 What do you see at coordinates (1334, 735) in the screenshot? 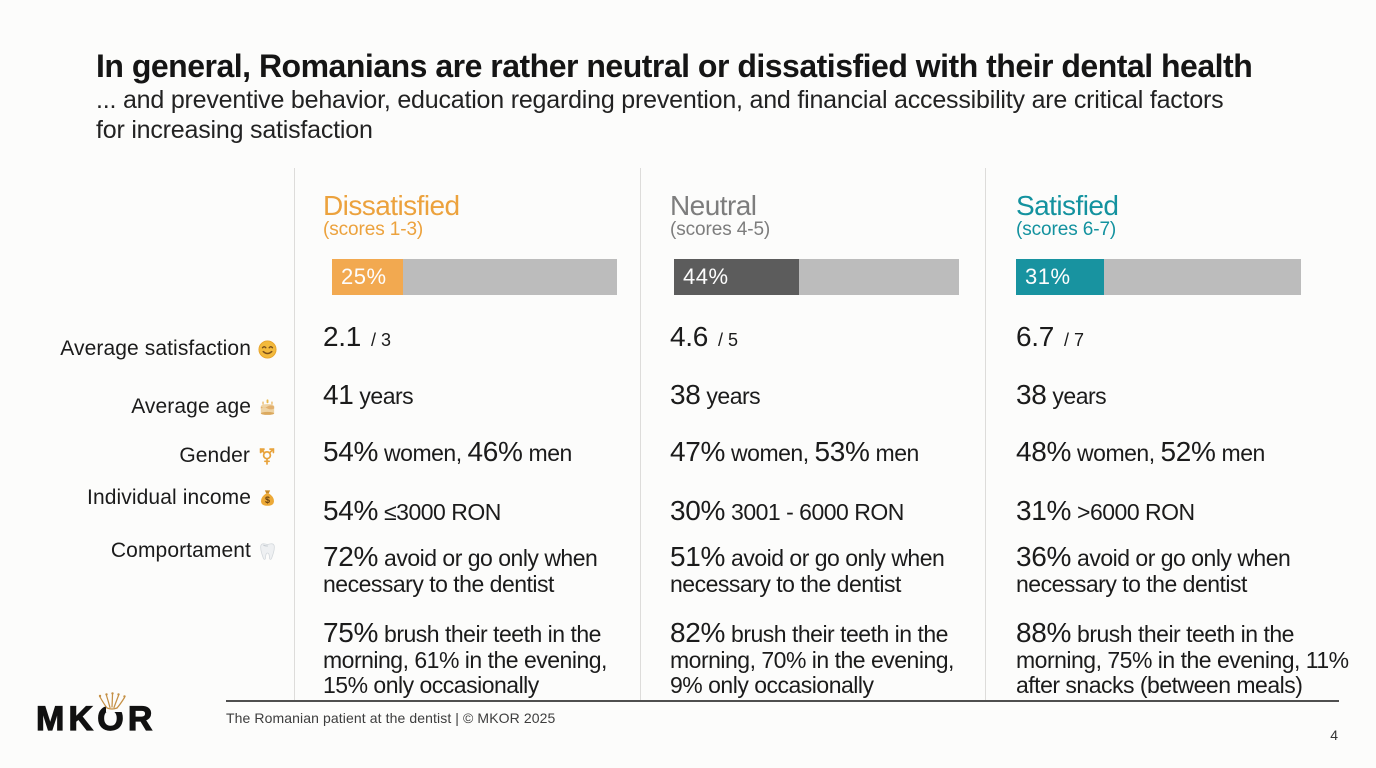
I see `page-number: 4` at bounding box center [1334, 735].